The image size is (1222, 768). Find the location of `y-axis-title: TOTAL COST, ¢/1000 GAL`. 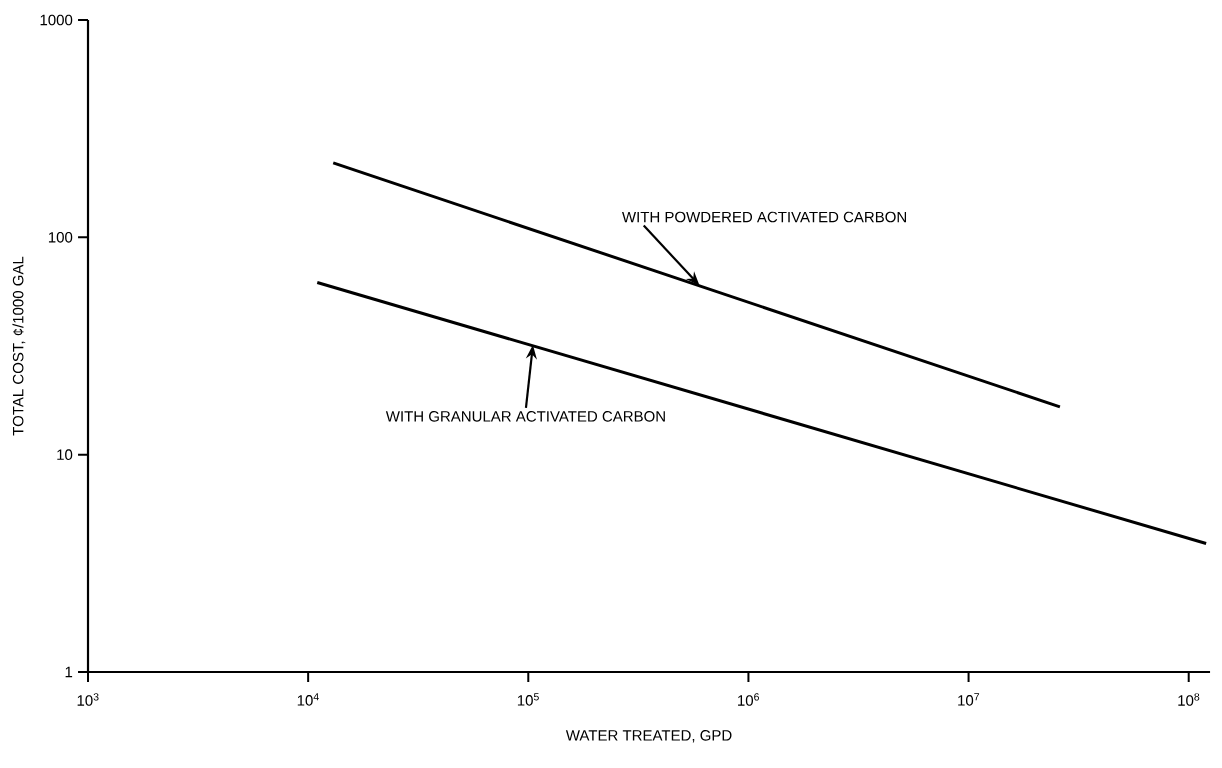

y-axis-title: TOTAL COST, ¢/1000 GAL is located at coordinates (19, 346).